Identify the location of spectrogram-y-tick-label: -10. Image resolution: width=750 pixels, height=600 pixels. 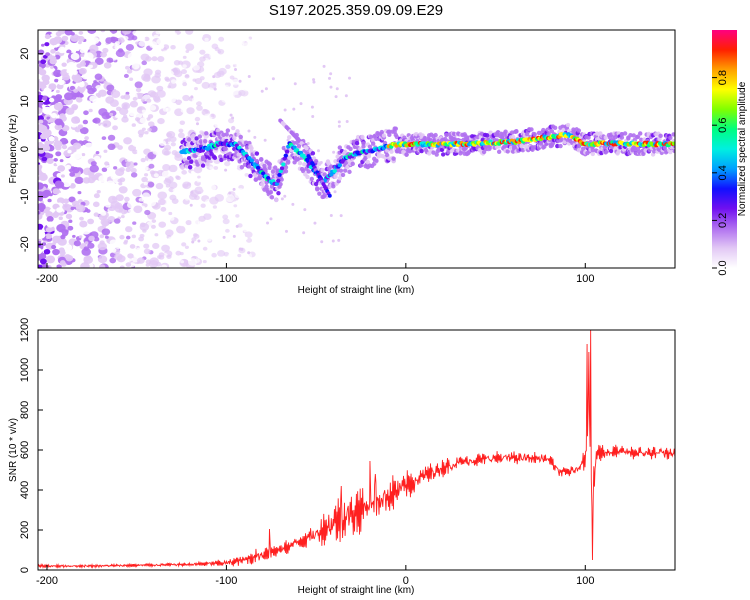
(25, 197).